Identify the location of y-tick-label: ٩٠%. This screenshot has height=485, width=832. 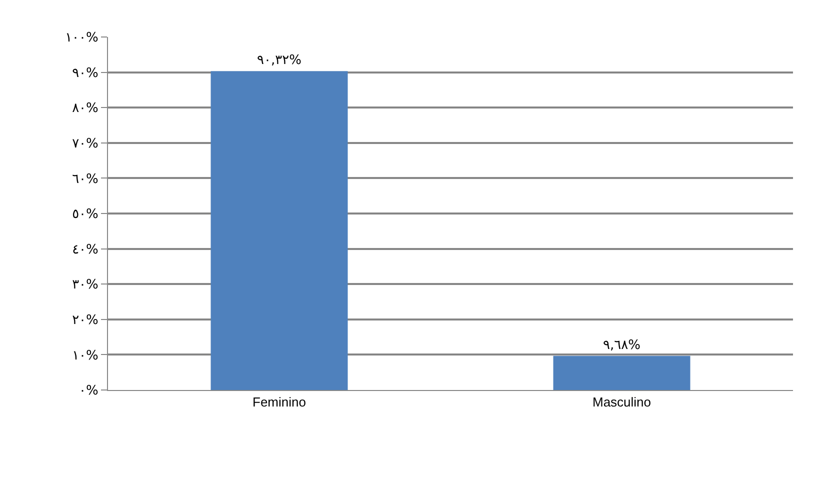
(85, 73).